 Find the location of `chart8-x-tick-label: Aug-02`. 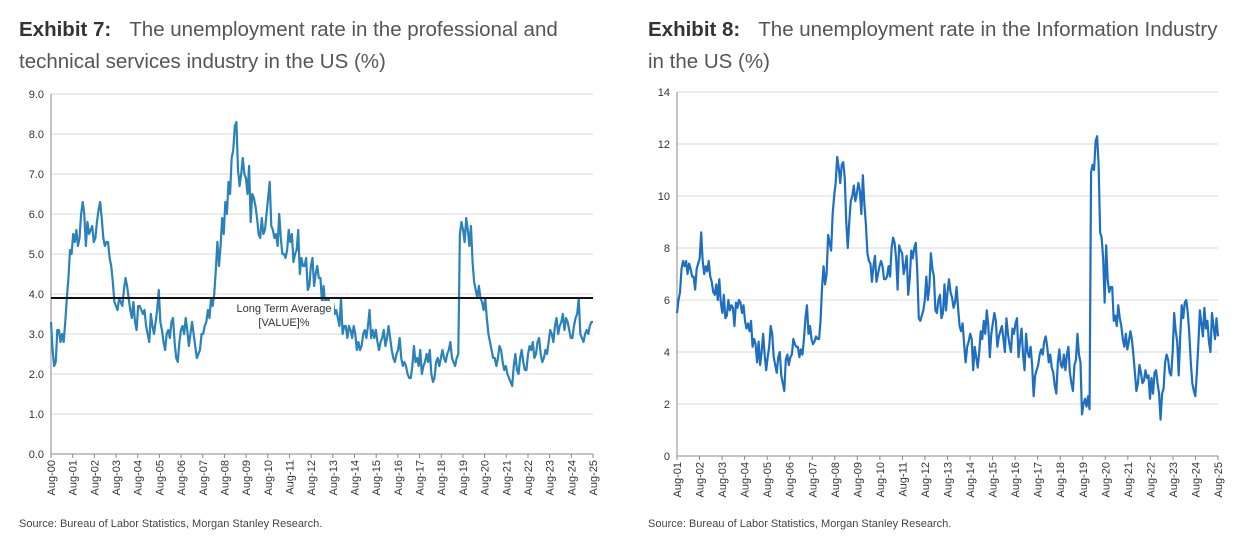

chart8-x-tick-label: Aug-02 is located at coordinates (701, 479).